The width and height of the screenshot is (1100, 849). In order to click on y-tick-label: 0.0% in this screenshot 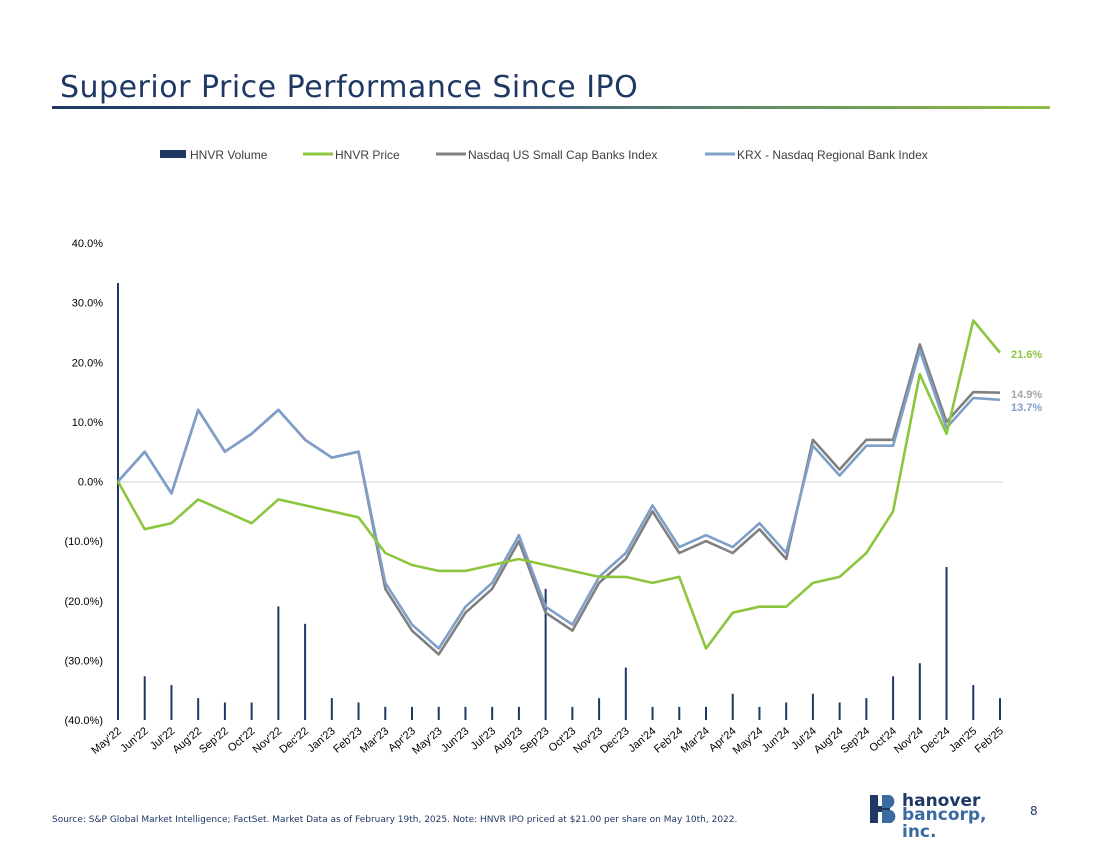, I will do `click(90, 483)`.